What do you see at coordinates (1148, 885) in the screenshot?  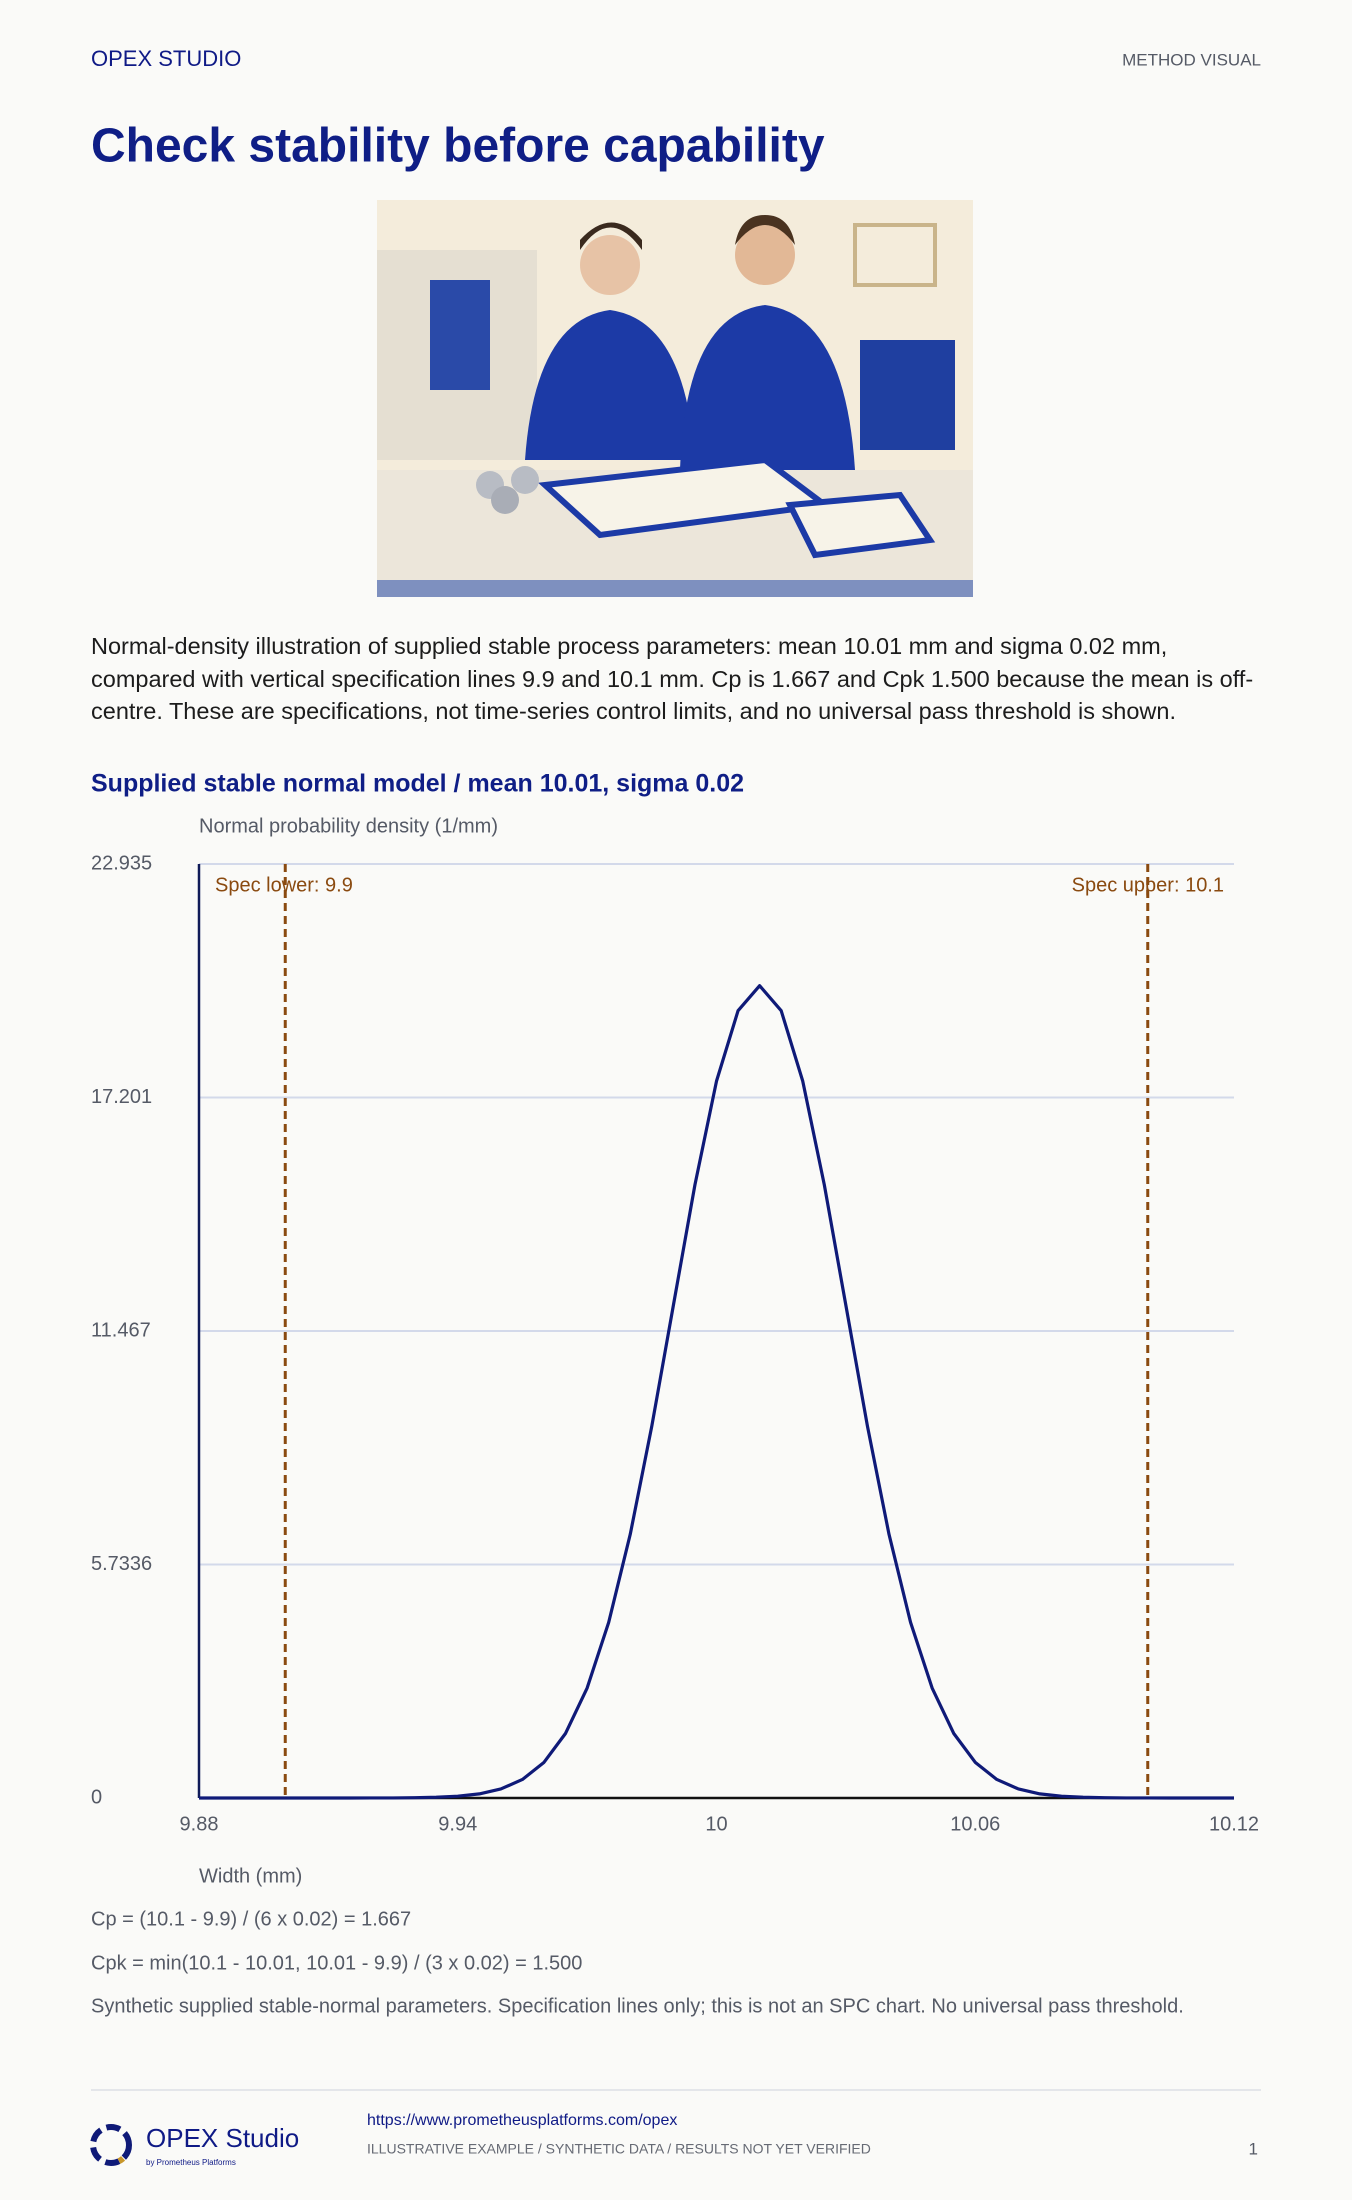 I see `spec-label: Spec upper: 10.1` at bounding box center [1148, 885].